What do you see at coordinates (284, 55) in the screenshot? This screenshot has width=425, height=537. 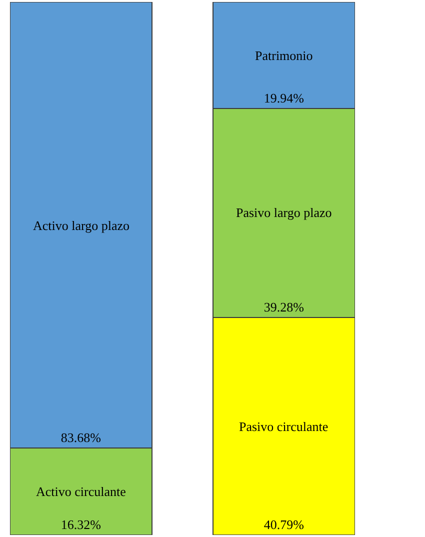 I see `series-label: Patrimonio` at bounding box center [284, 55].